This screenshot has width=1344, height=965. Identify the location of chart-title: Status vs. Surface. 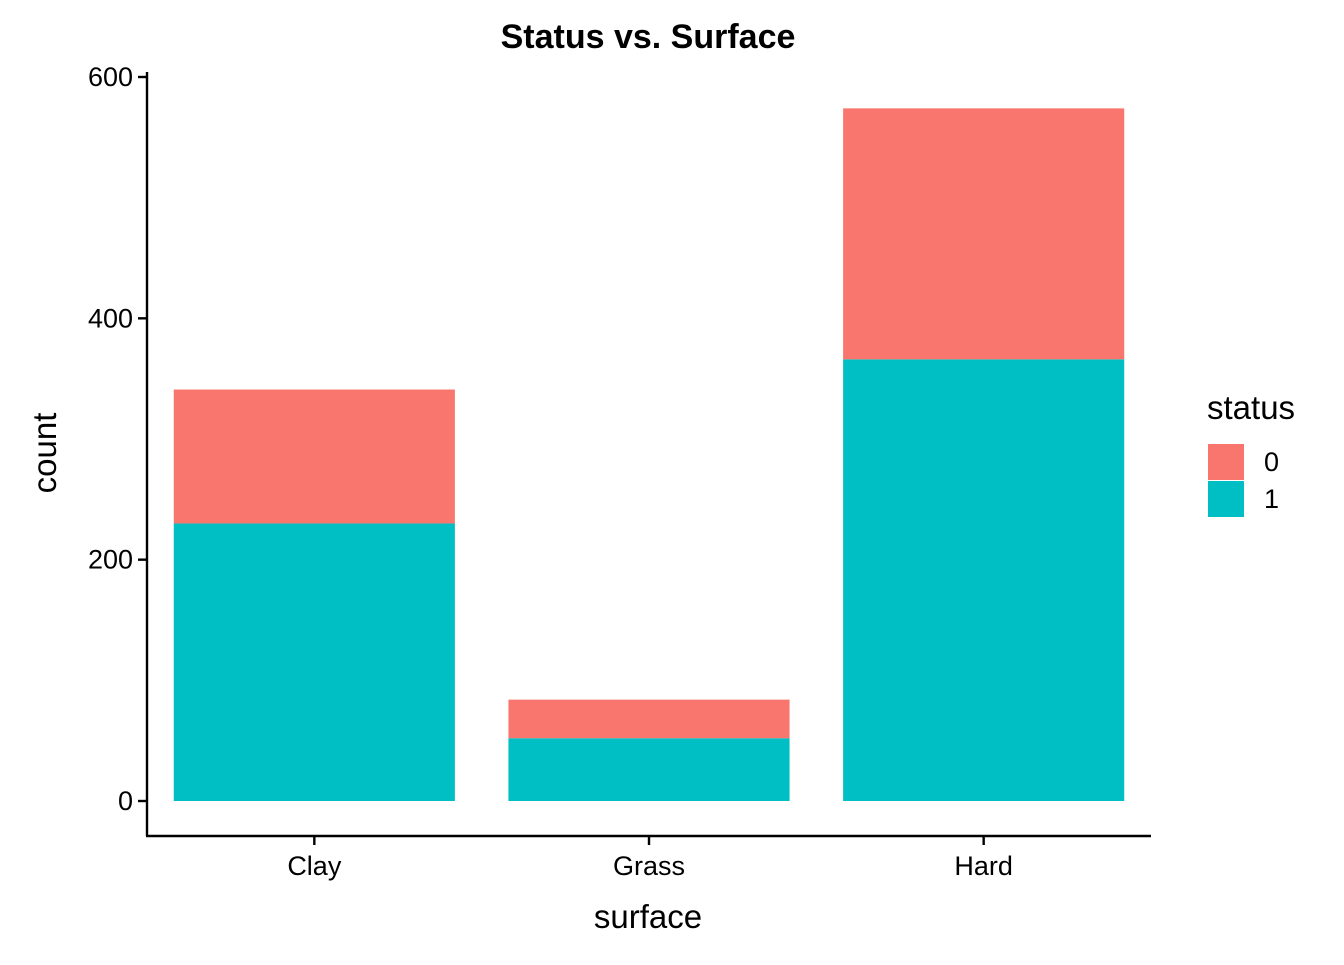
(648, 37).